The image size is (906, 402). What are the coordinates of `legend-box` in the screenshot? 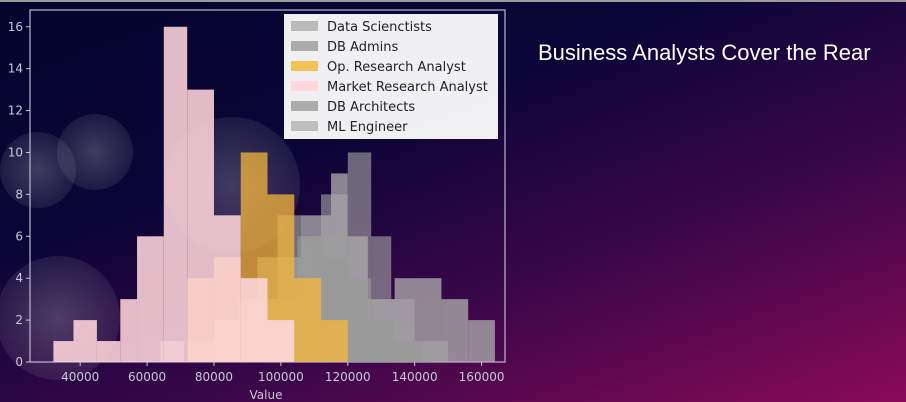 It's located at (391, 76).